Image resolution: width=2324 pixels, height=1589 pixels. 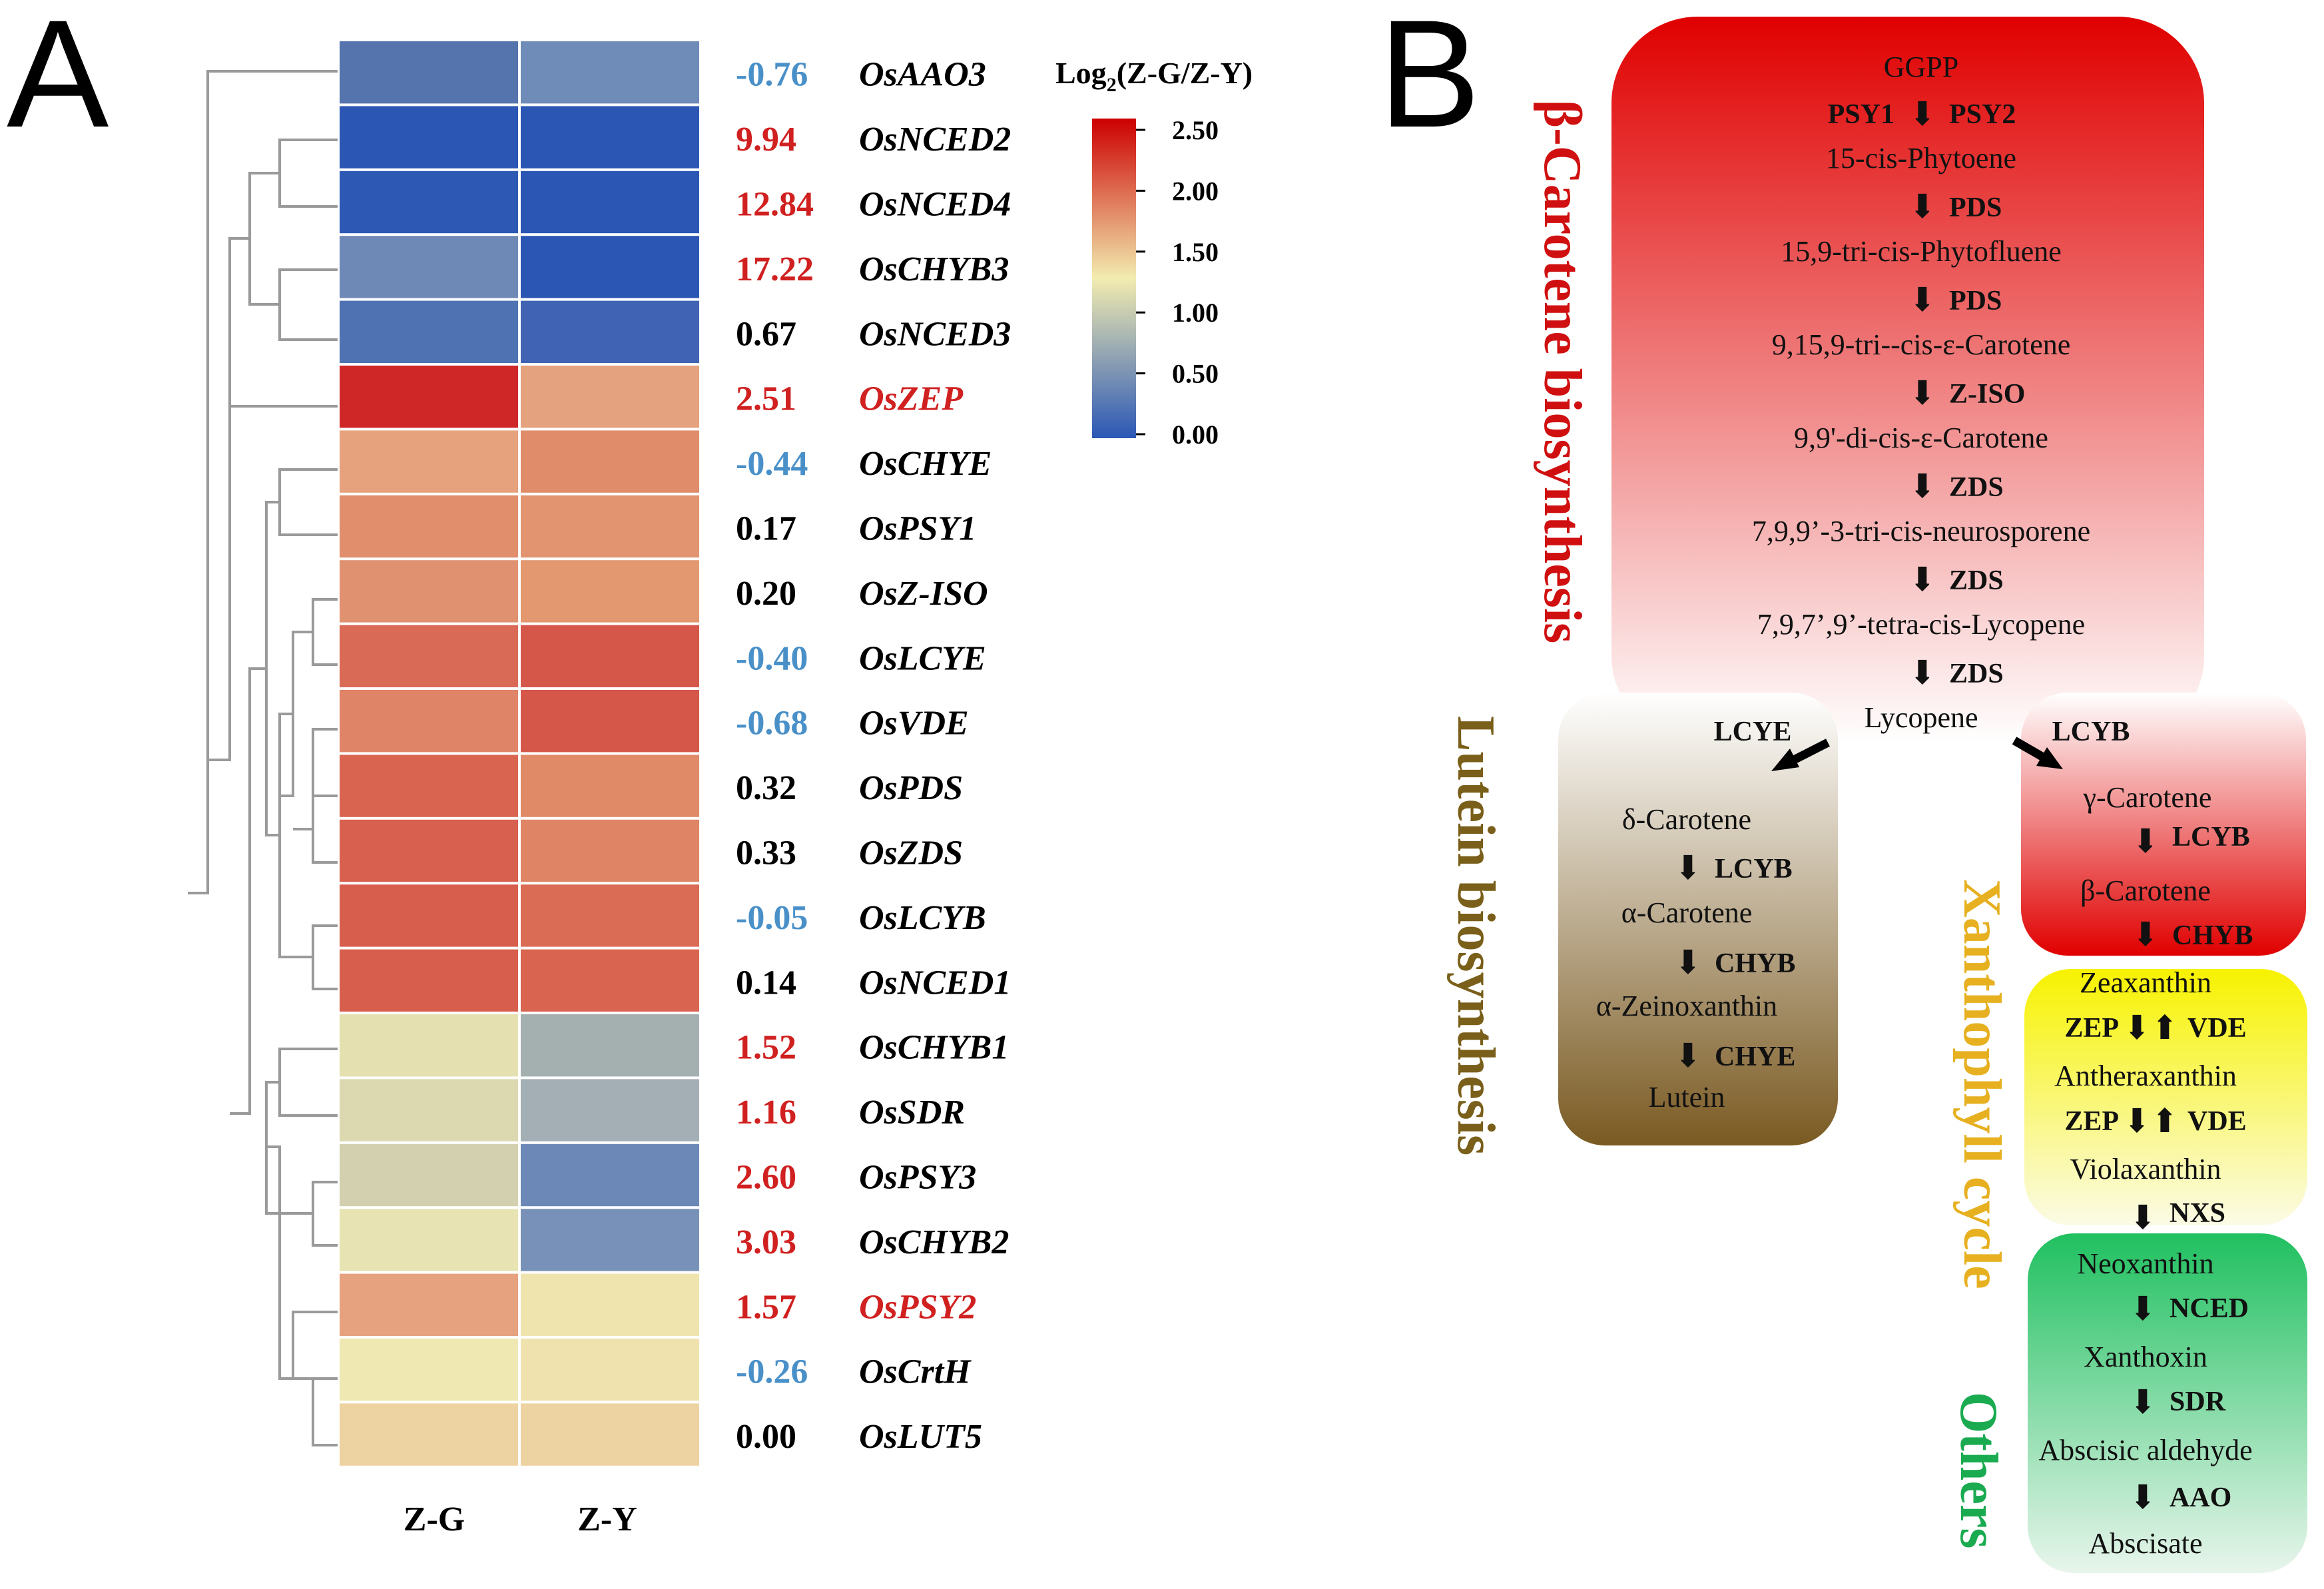 What do you see at coordinates (772, 1372) in the screenshot?
I see `fold-change-value: -0.26` at bounding box center [772, 1372].